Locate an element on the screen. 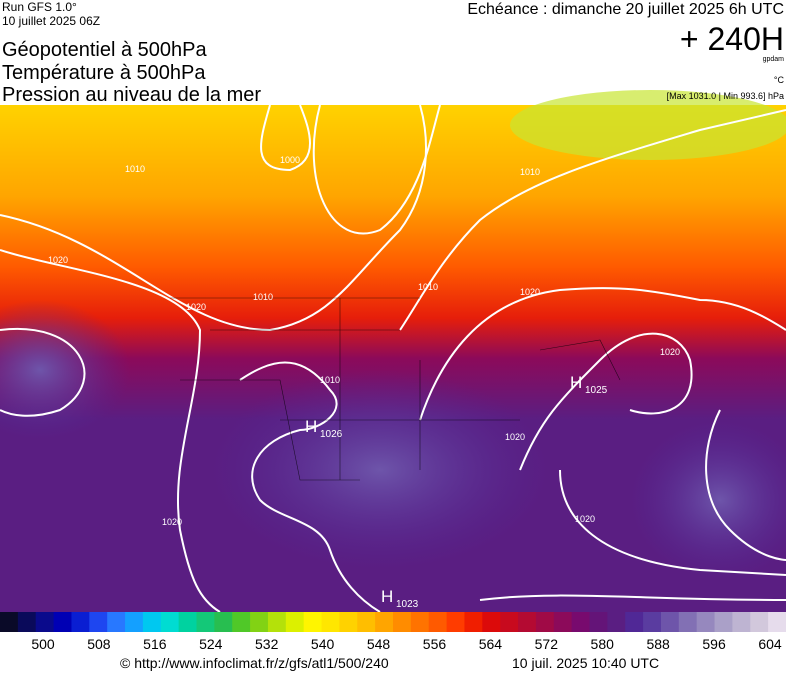  colorbar-tick: 500 is located at coordinates (43, 644).